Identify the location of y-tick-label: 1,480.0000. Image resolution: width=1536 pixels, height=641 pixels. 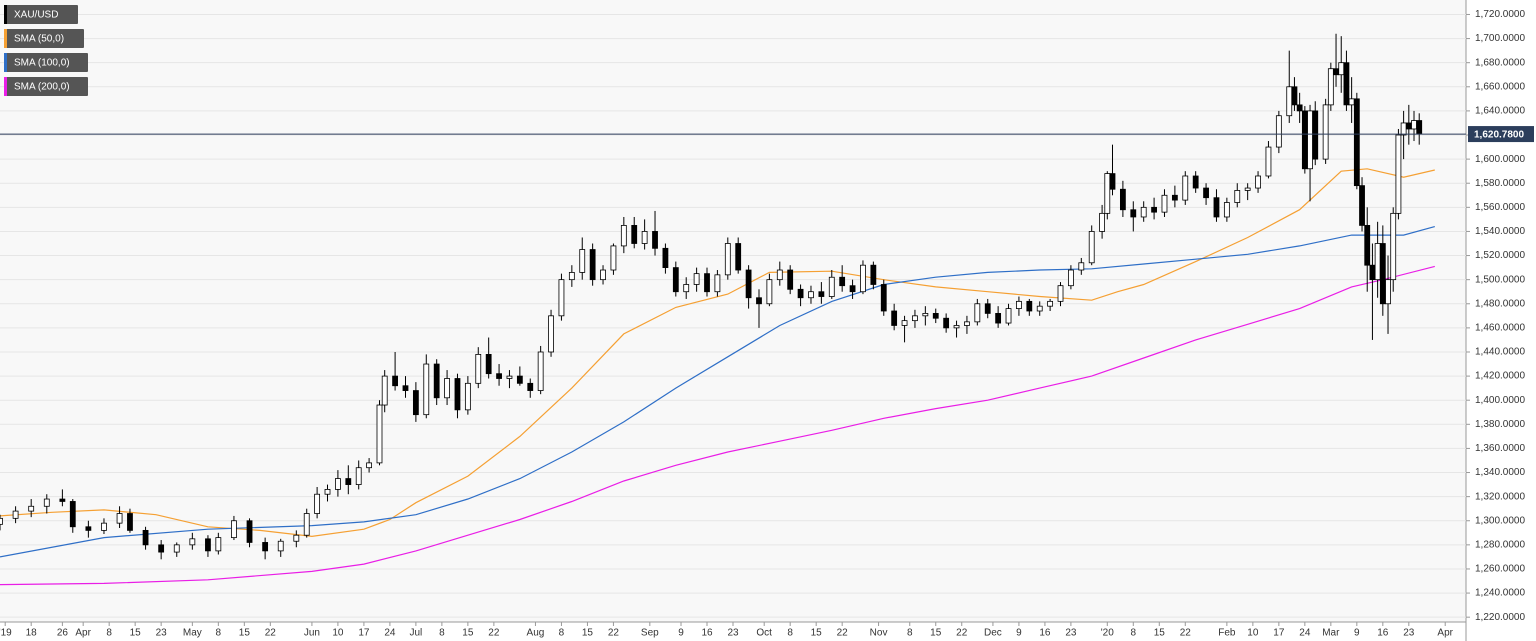
(1500, 303).